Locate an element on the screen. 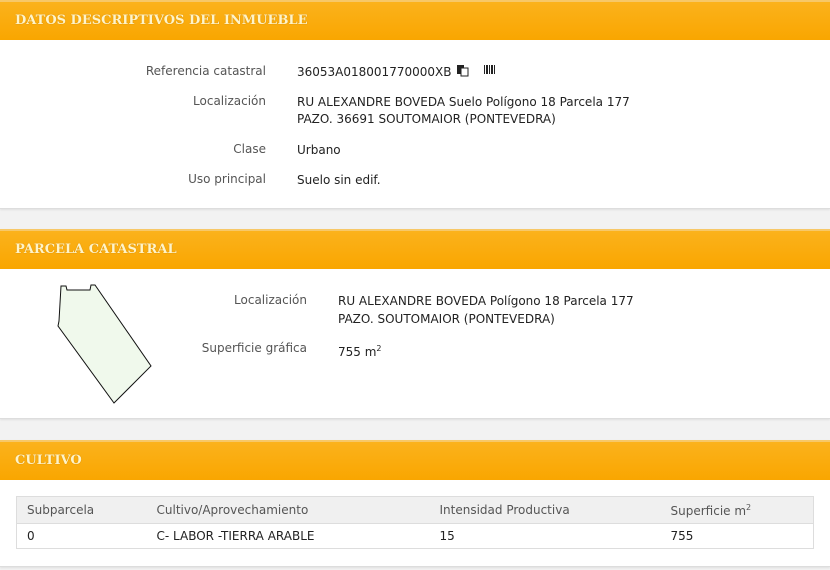 The width and height of the screenshot is (830, 570). sup-label: Superficie gráfica is located at coordinates (254, 348).